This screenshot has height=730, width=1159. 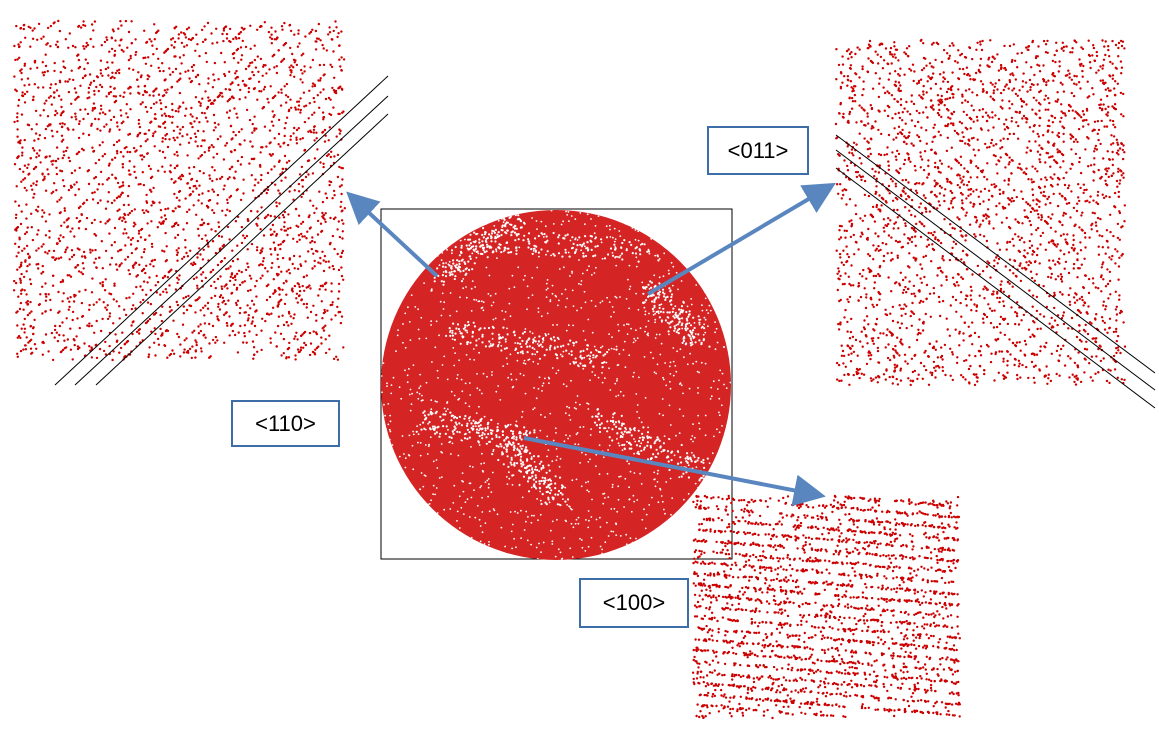 What do you see at coordinates (285, 423) in the screenshot?
I see `direction-label-110: <110>` at bounding box center [285, 423].